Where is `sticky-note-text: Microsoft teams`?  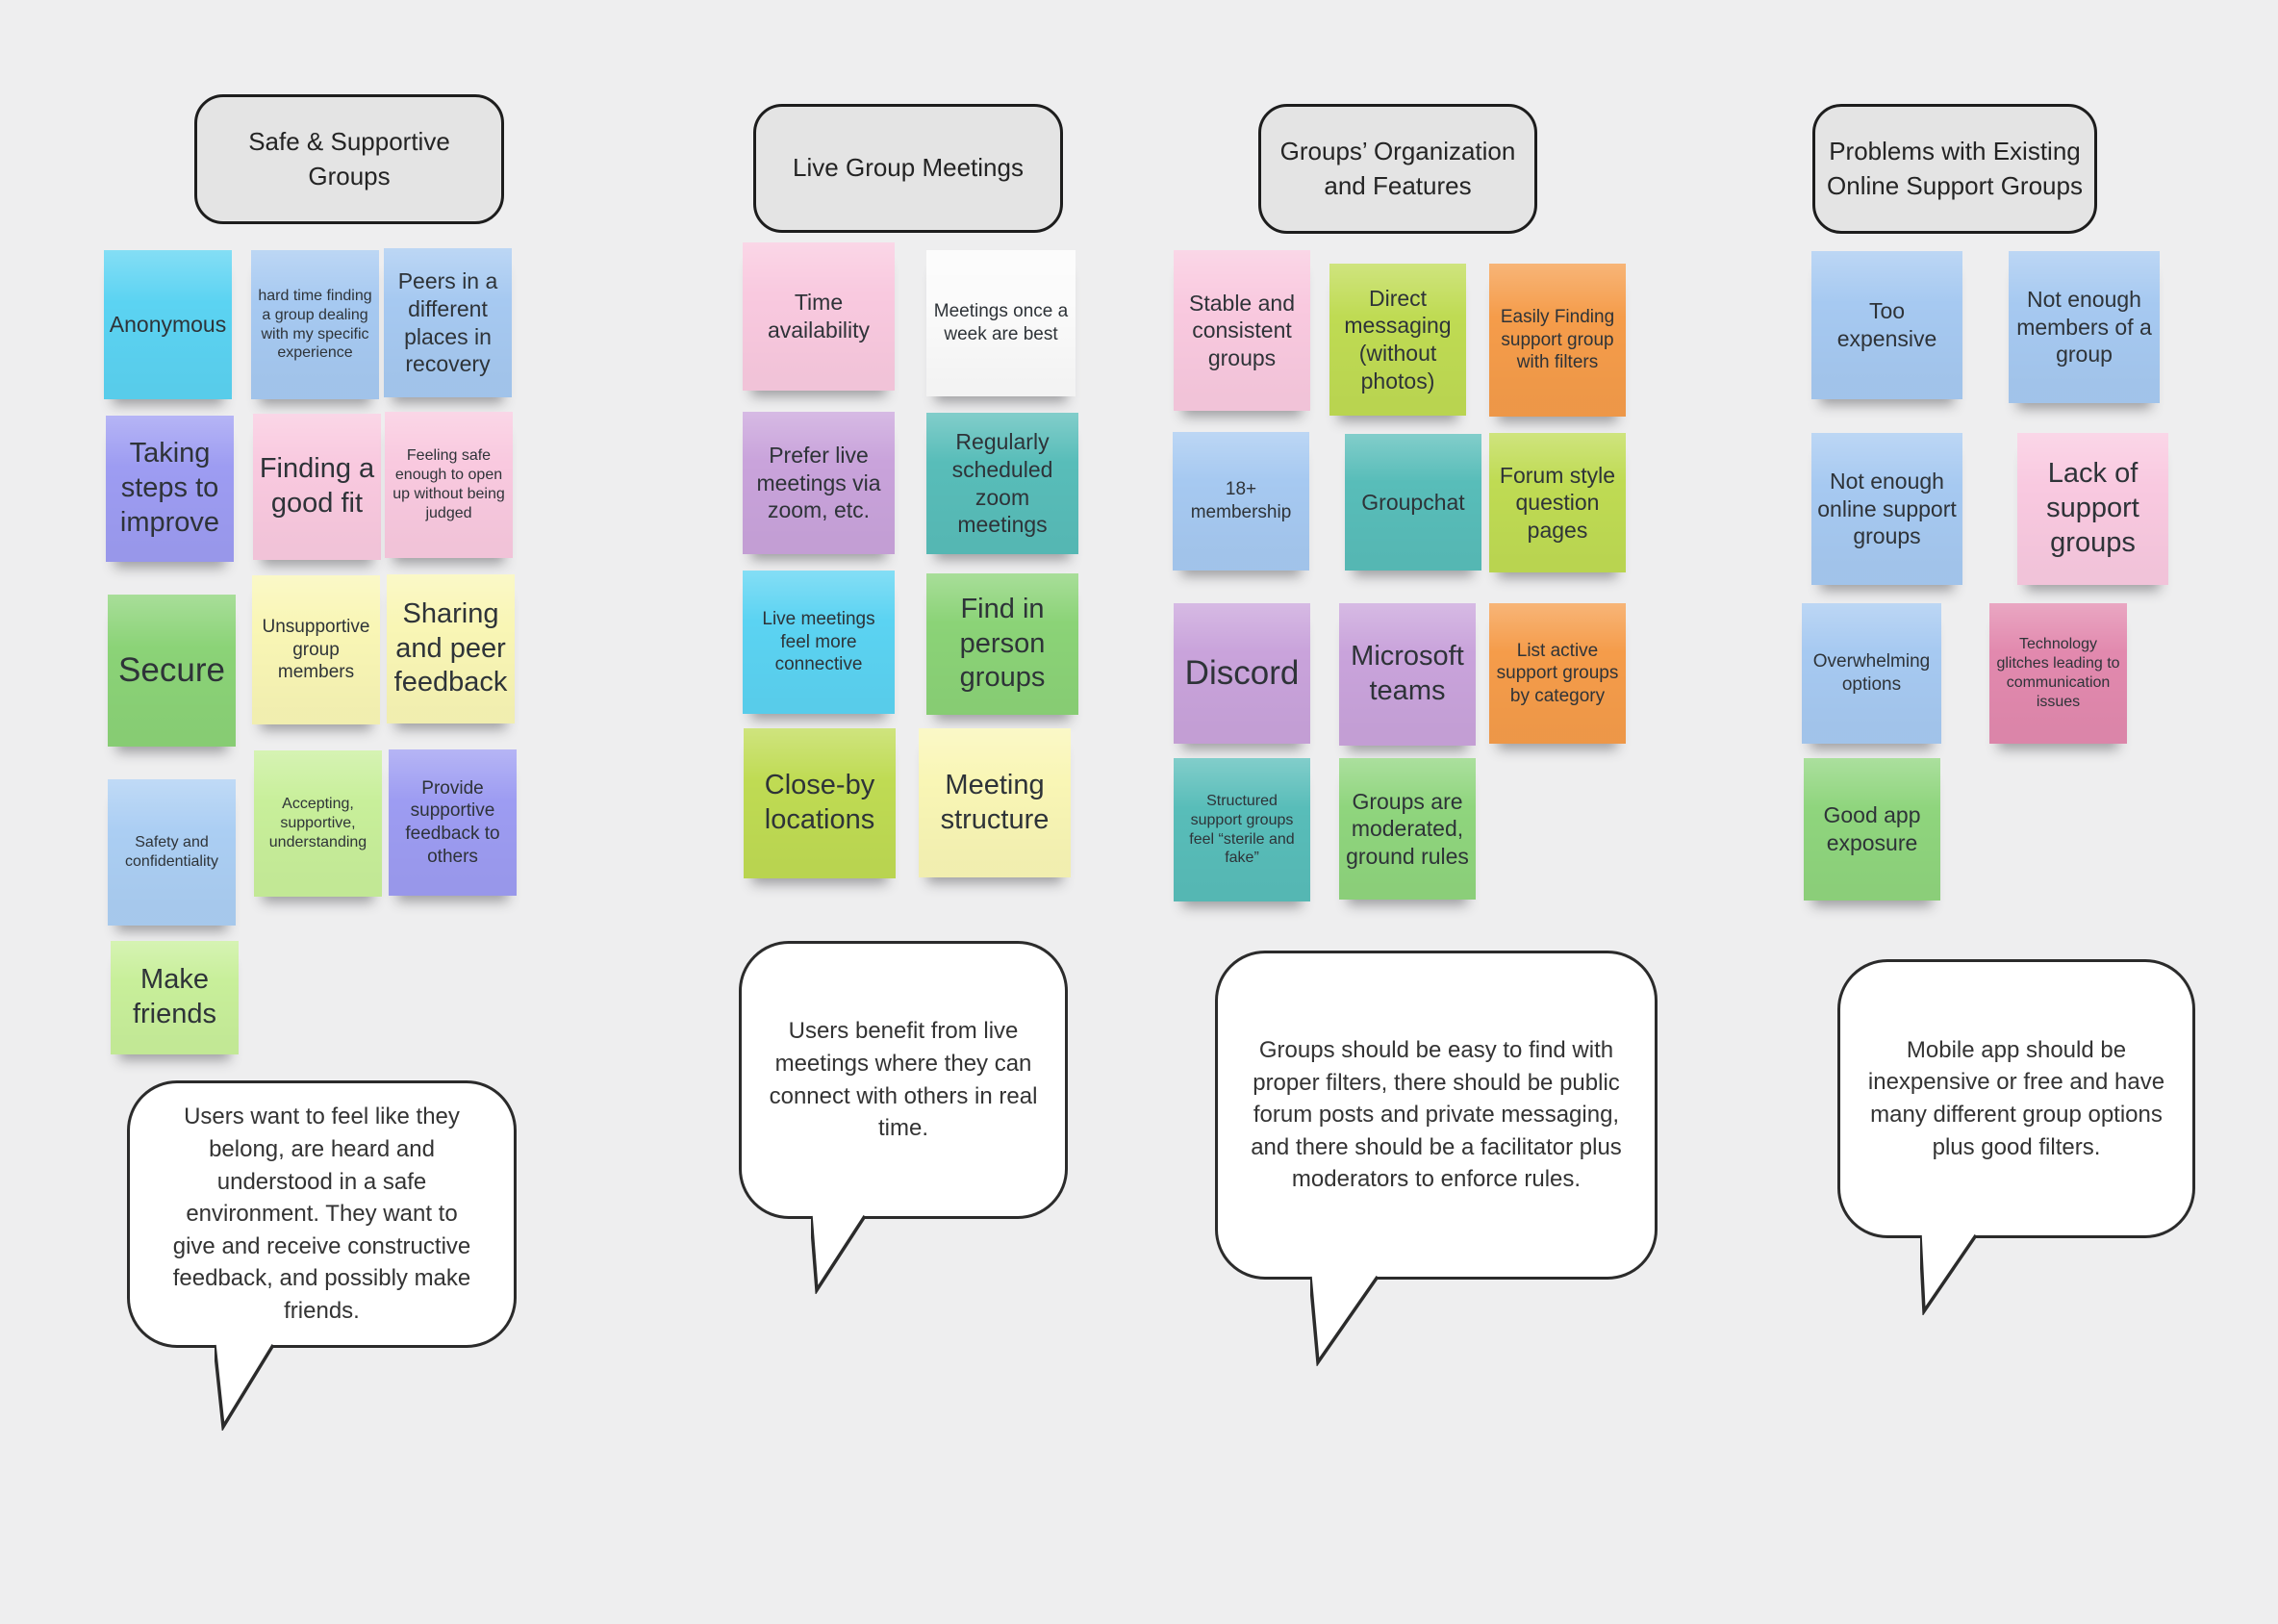
sticky-note-text: Microsoft teams is located at coordinates (1407, 673).